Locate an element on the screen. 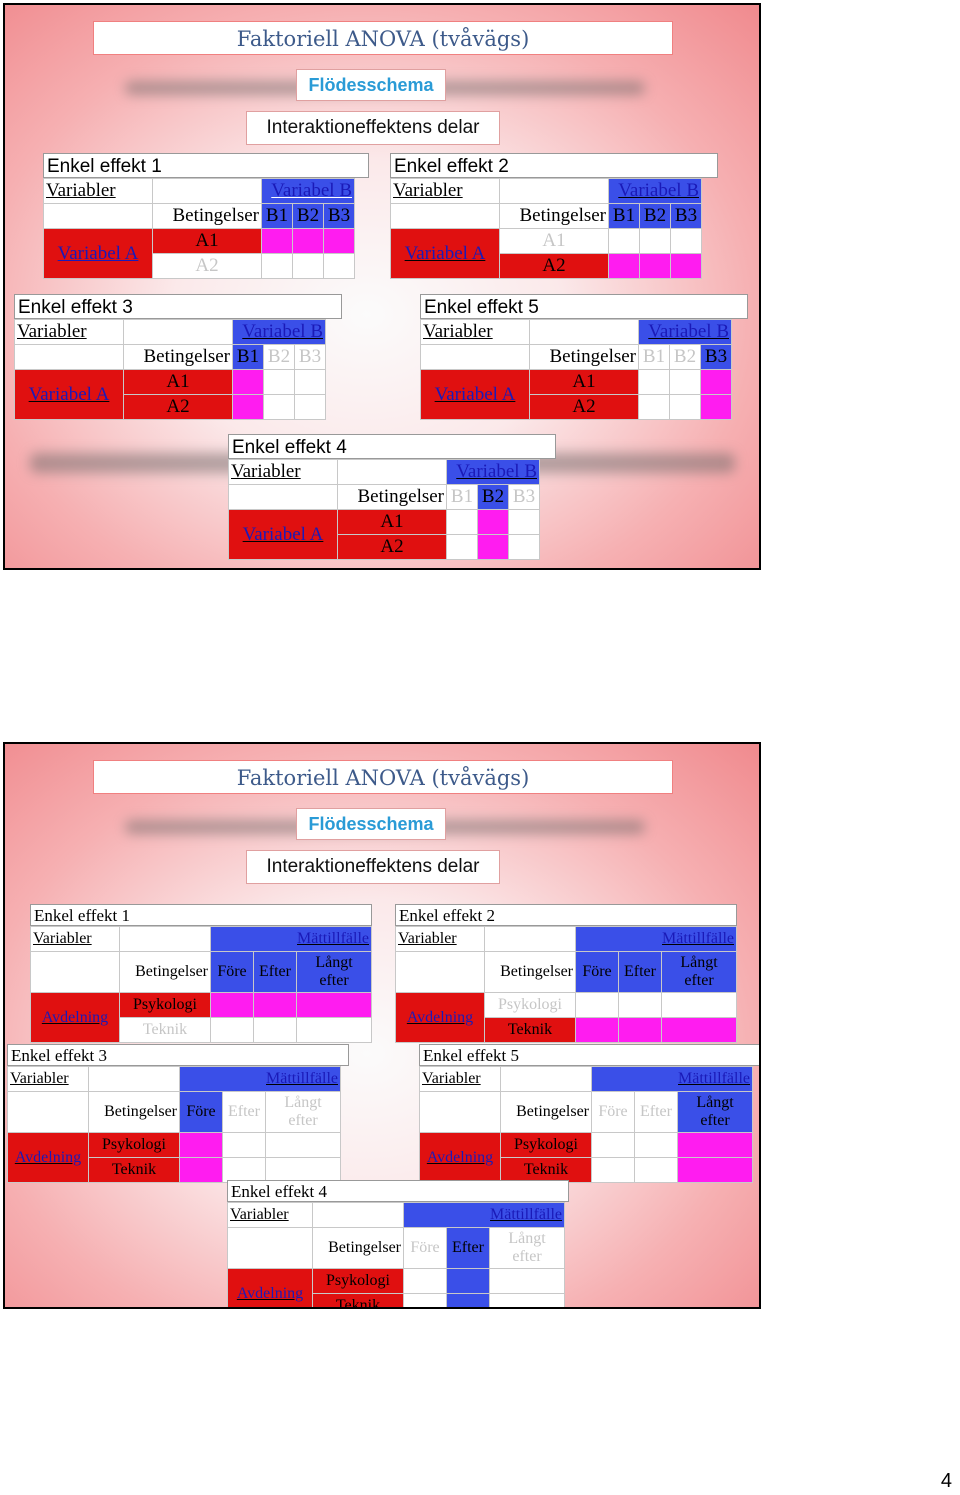 The height and width of the screenshot is (1495, 960). psychology-label: Psykologi is located at coordinates (358, 1281).